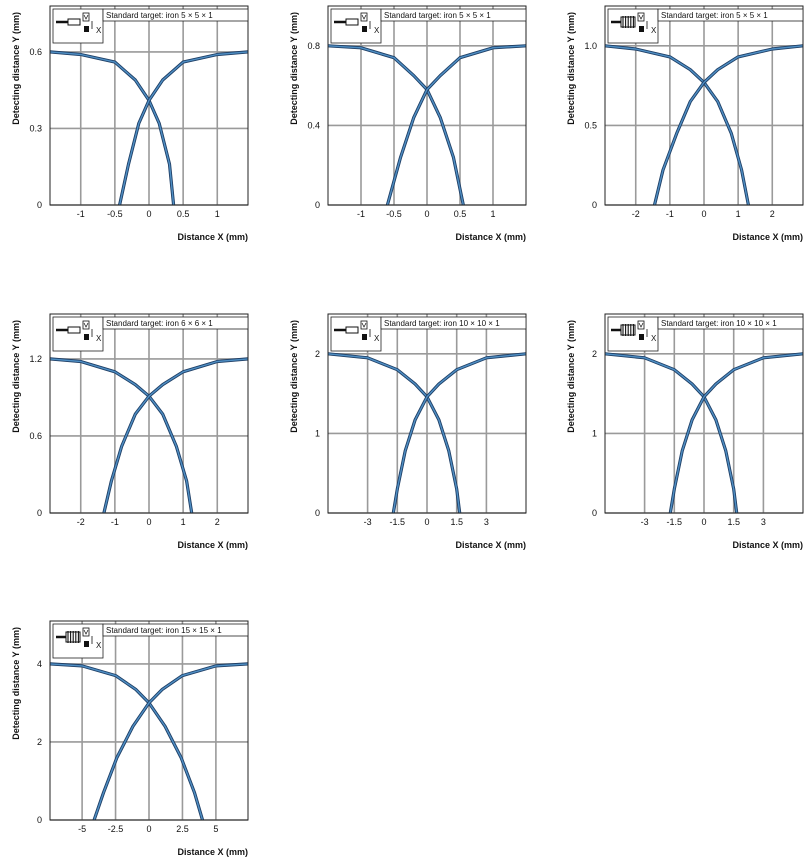 Image resolution: width=807 pixels, height=865 pixels. Describe the element at coordinates (182, 829) in the screenshot. I see `x-tick-label: 2.5` at that location.